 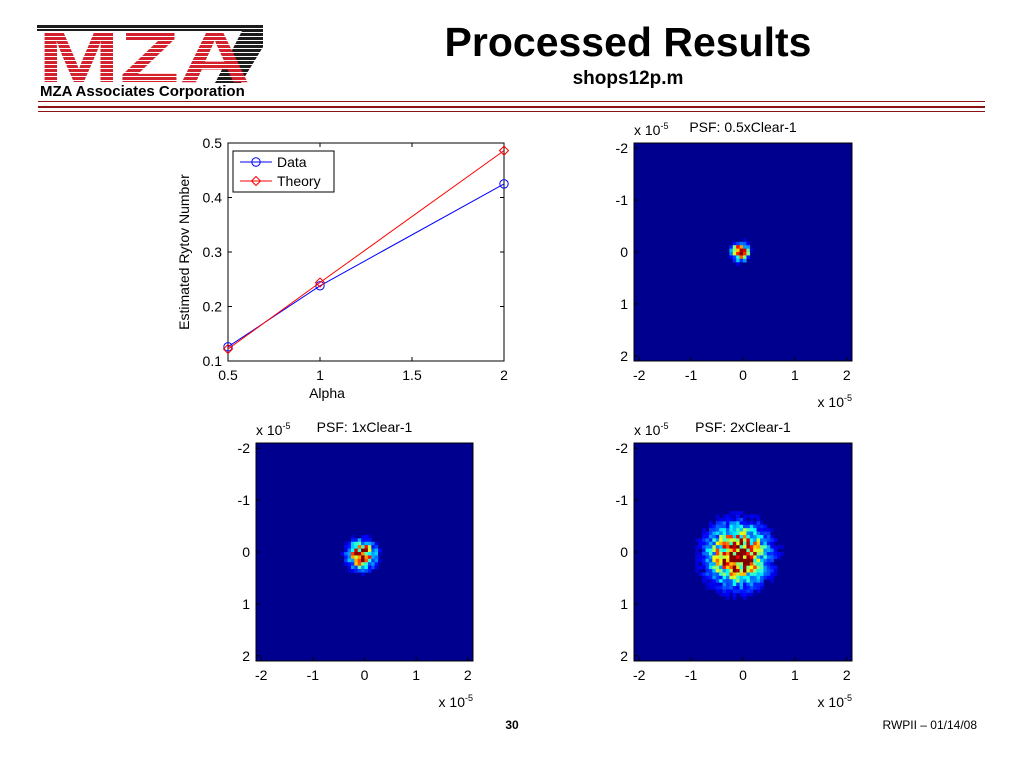 What do you see at coordinates (651, 429) in the screenshot?
I see `y-axis-multiplier: x 10-5` at bounding box center [651, 429].